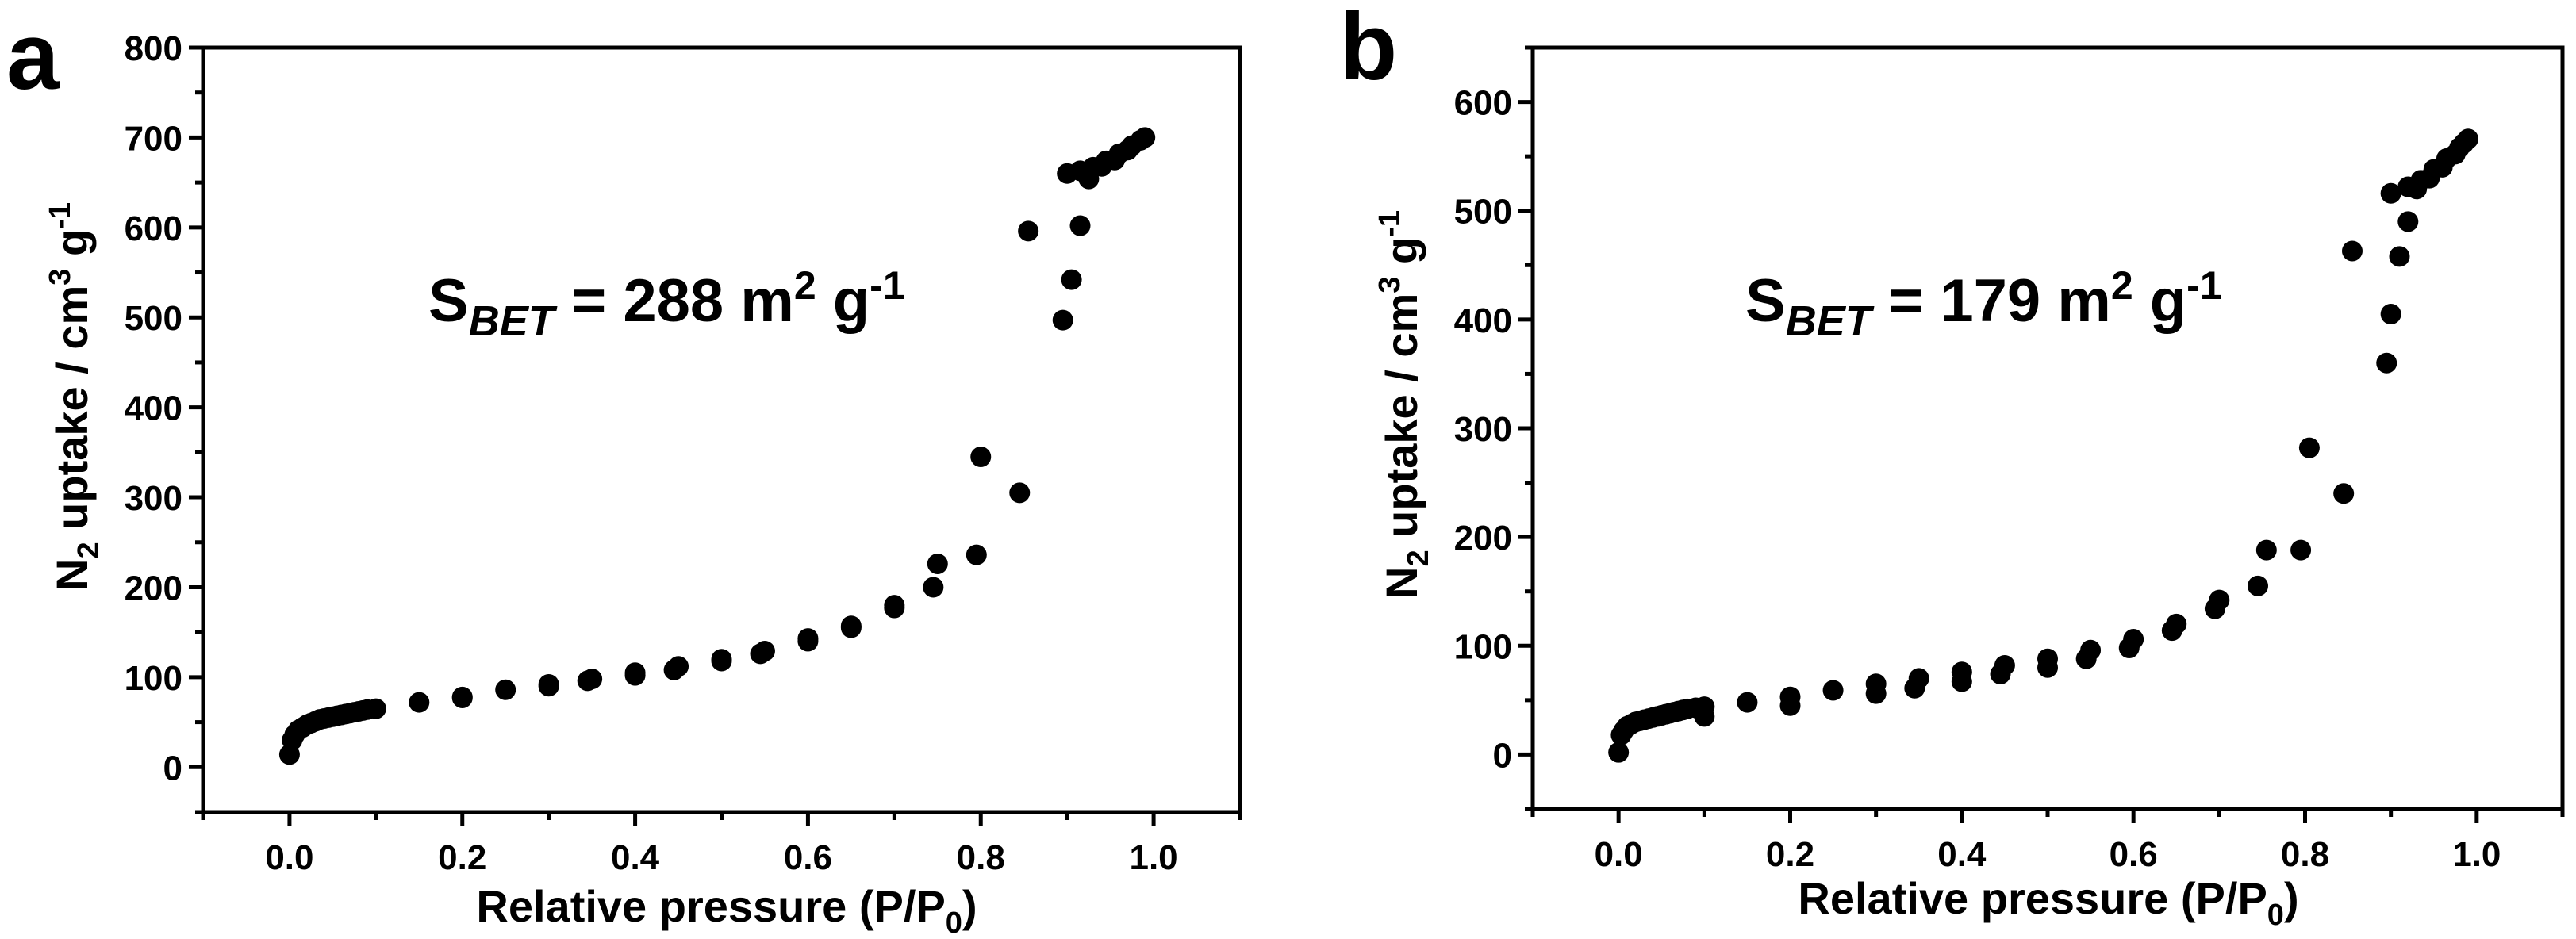 The height and width of the screenshot is (939, 2576). Describe the element at coordinates (674, 301) in the screenshot. I see `annotation-value: = 288 m` at that location.